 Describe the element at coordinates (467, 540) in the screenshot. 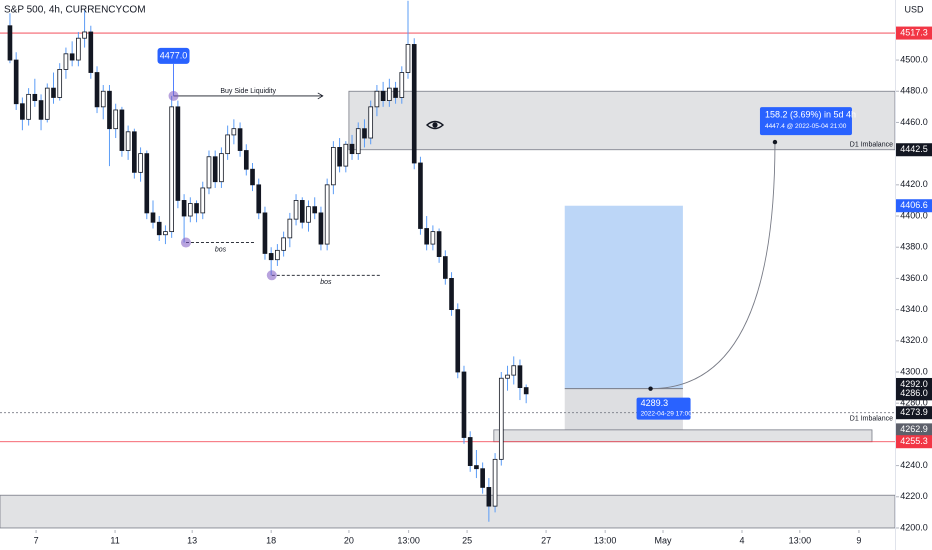

I see `x-tick-label: 25` at that location.